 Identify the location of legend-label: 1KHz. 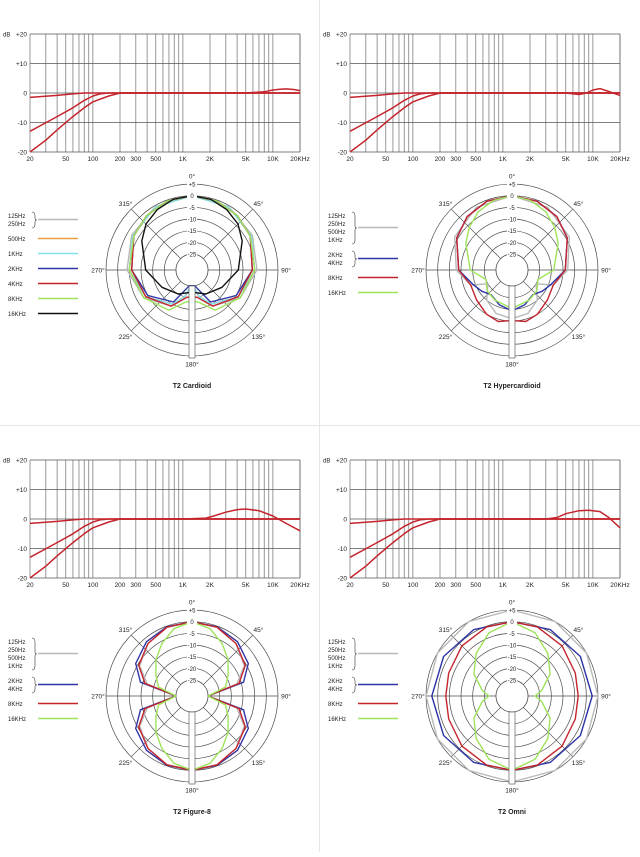
(15, 255).